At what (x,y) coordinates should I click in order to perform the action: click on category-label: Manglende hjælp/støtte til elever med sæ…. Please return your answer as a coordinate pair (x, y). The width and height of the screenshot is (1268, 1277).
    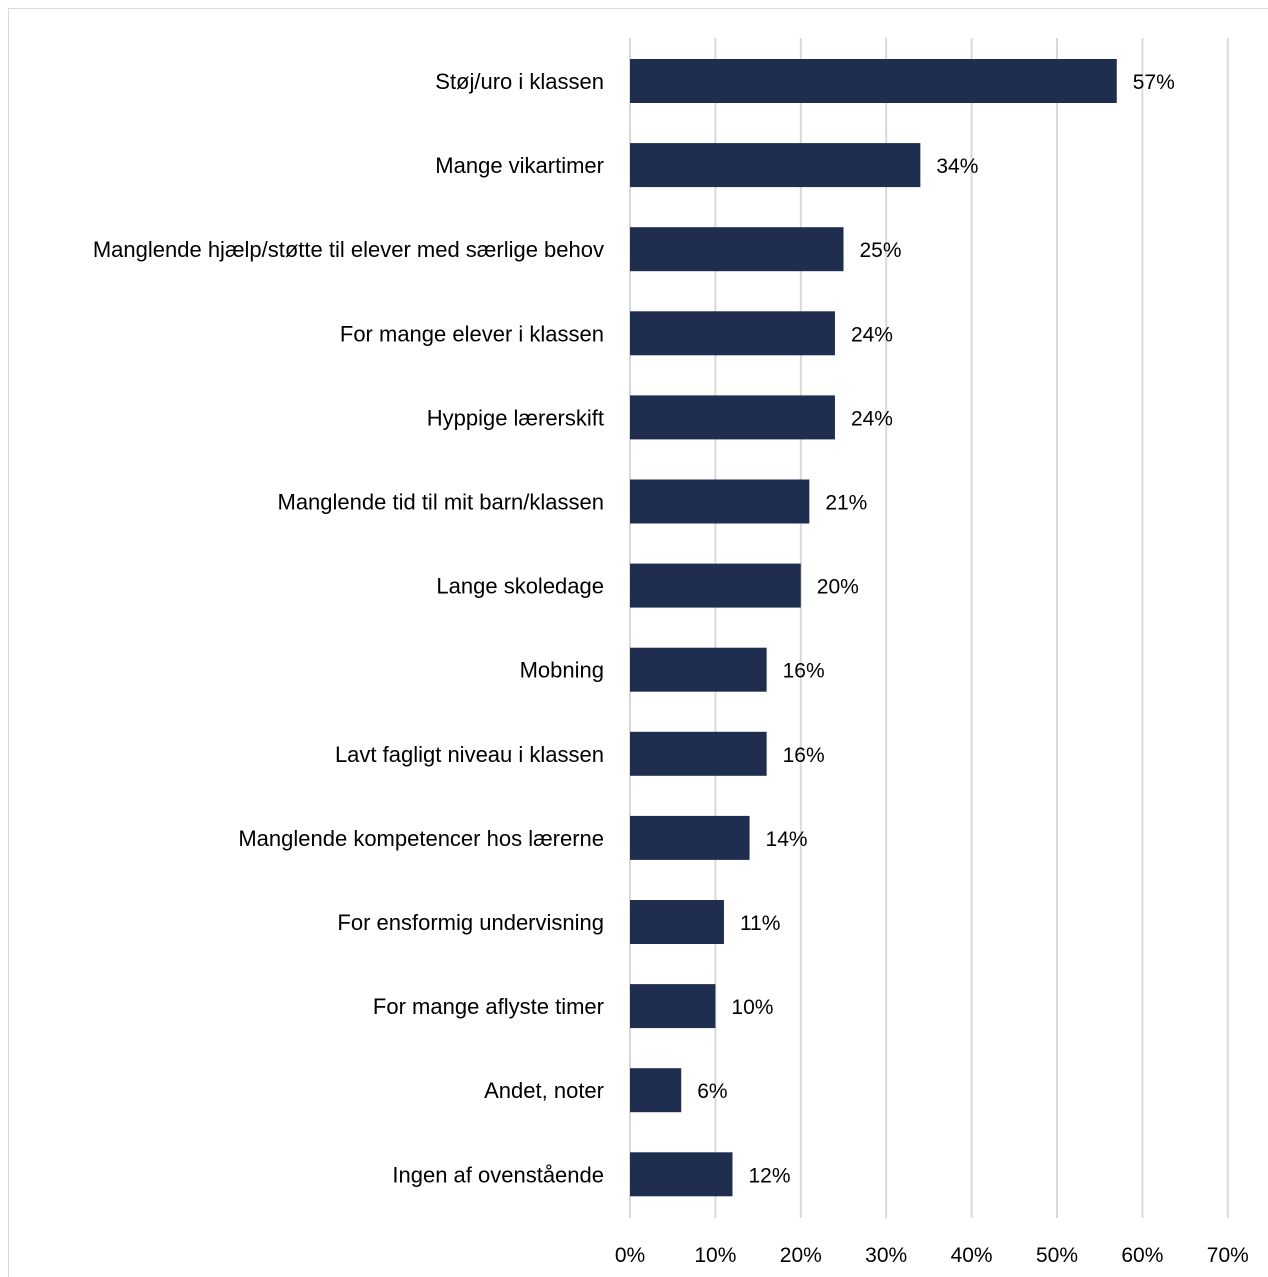
    Looking at the image, I should click on (348, 249).